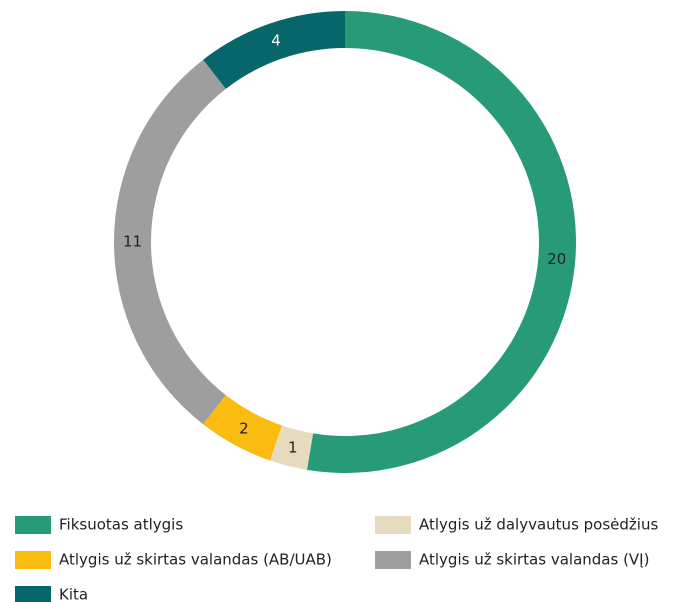 This screenshot has height=602, width=692. I want to click on legend-label: Atlygis už dalyvautus posėdžius, so click(538, 525).